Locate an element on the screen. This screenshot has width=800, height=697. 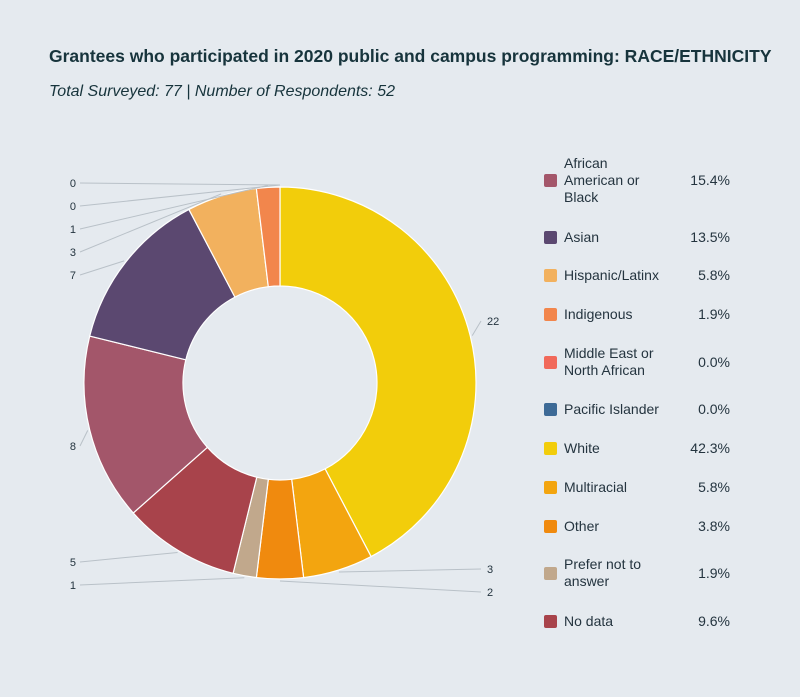
leader-line-indigenous is located at coordinates (174, 207).